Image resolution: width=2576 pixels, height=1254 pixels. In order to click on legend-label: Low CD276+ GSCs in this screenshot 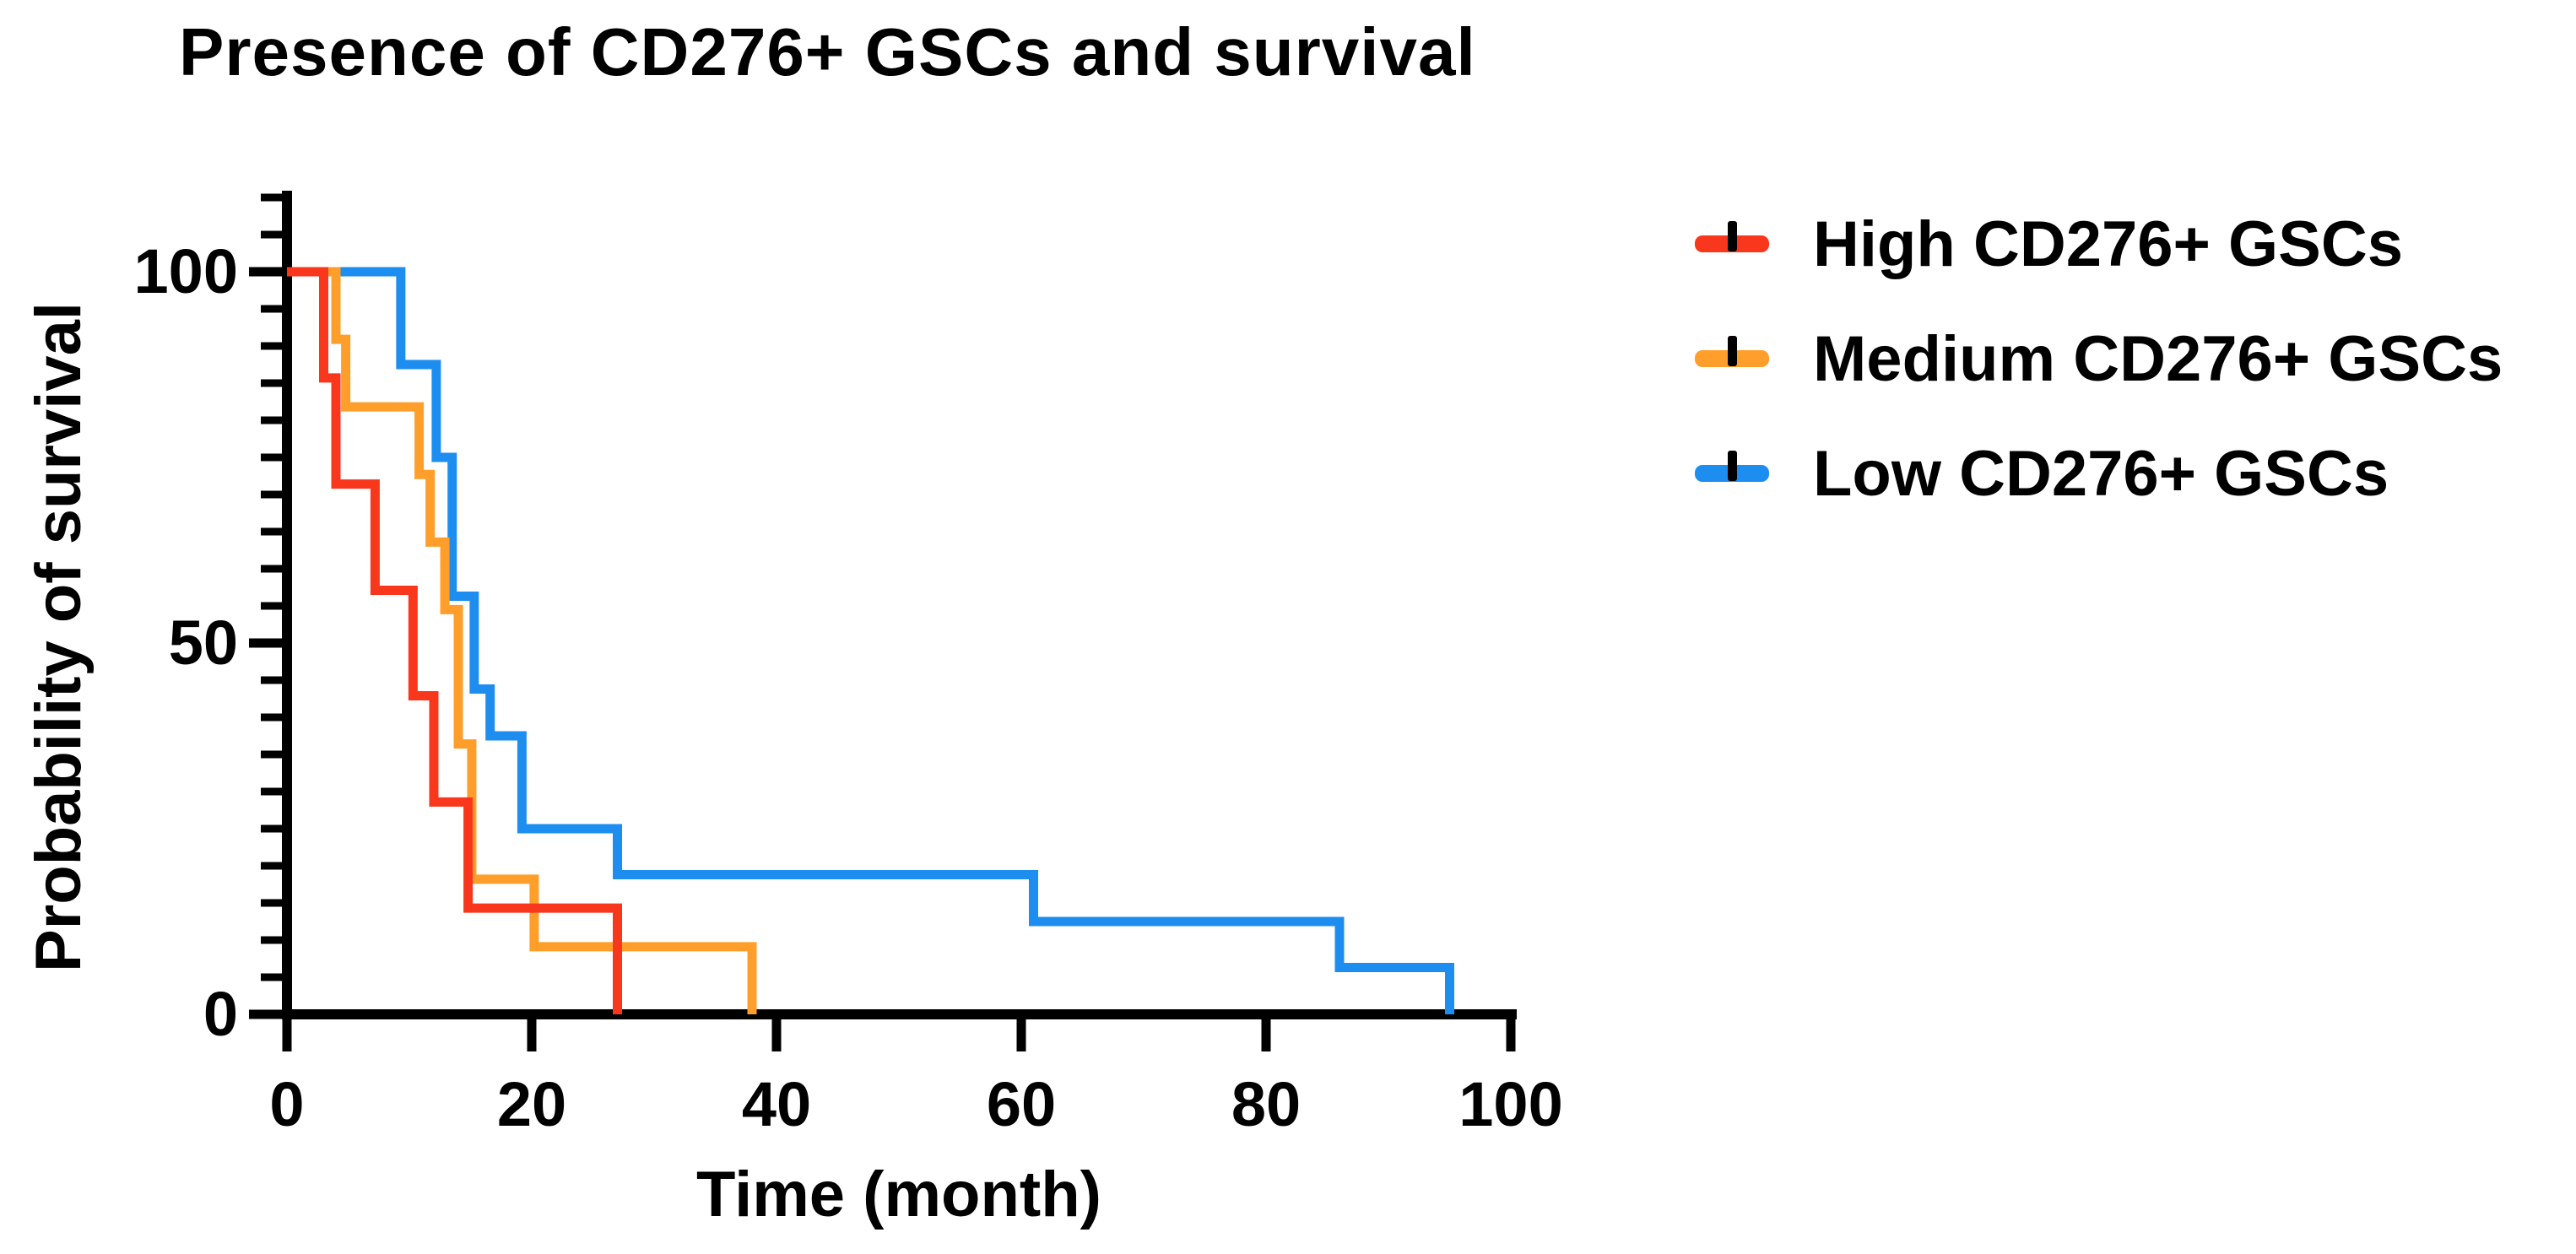, I will do `click(2101, 473)`.